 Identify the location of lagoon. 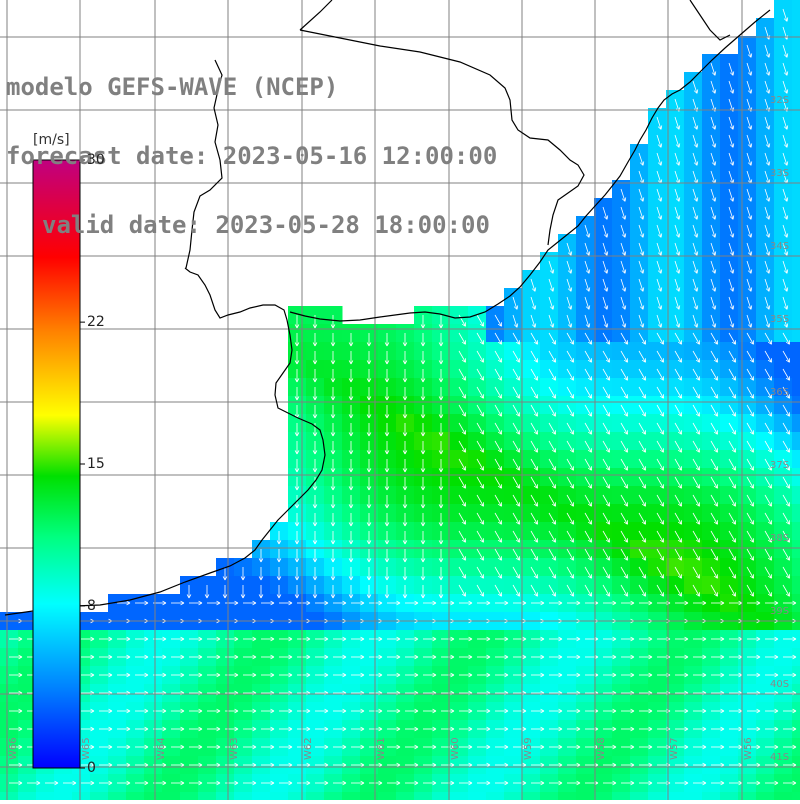
(710, 20).